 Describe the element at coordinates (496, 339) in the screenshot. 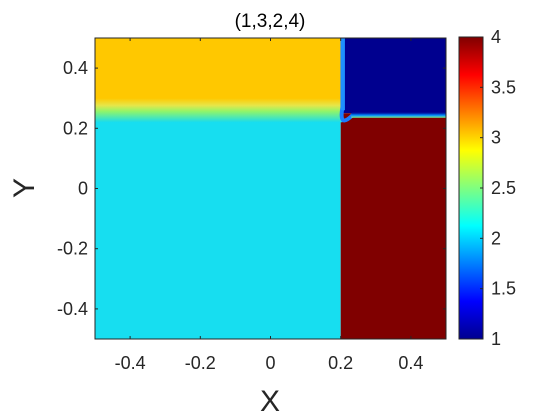

I see `colorbar-tick-label: 1` at that location.